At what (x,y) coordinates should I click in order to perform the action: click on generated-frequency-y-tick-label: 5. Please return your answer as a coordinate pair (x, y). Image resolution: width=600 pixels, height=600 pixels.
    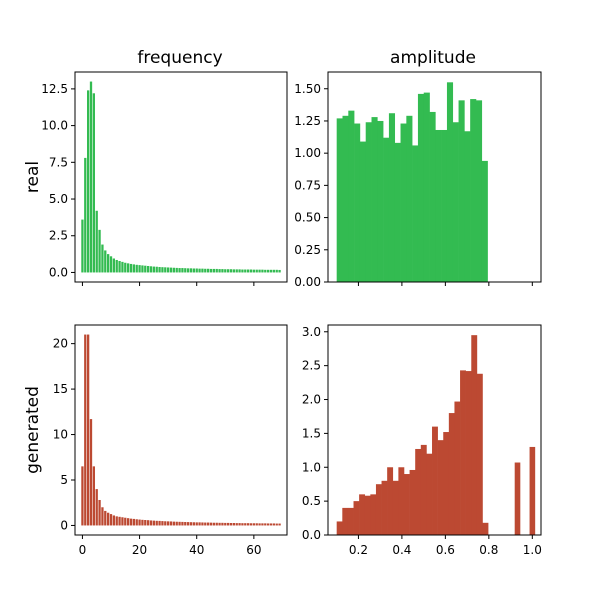
    Looking at the image, I should click on (64, 480).